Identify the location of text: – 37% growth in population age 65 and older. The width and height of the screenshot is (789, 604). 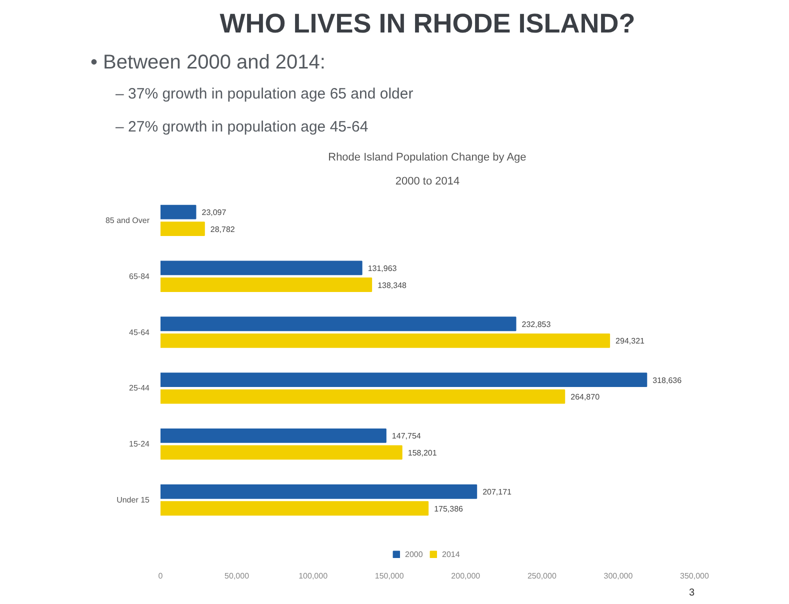
(265, 94).